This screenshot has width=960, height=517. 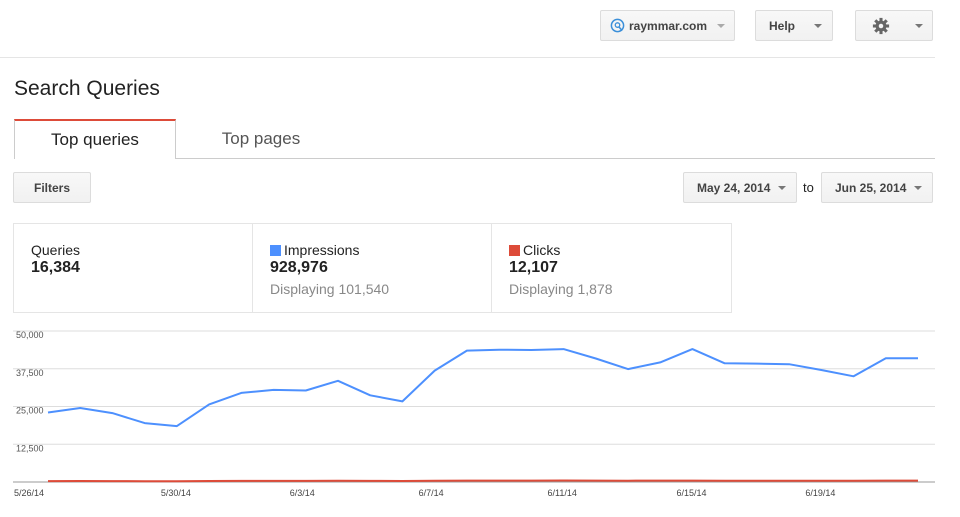 I want to click on metric-impressions: Impressions 928,976 Displaying 101,540, so click(x=372, y=268).